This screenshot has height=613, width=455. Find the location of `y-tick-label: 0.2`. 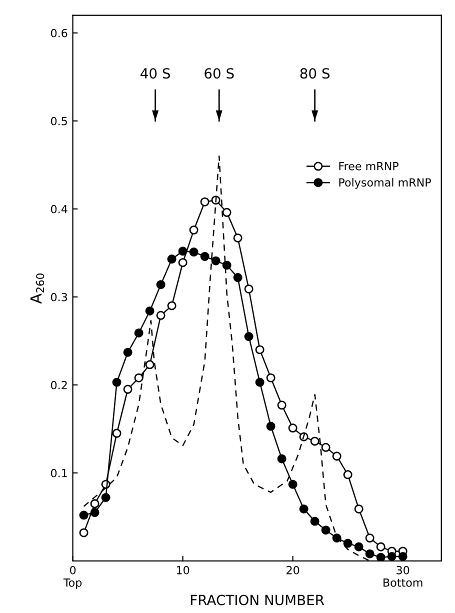

y-tick-label: 0.2 is located at coordinates (59, 385).